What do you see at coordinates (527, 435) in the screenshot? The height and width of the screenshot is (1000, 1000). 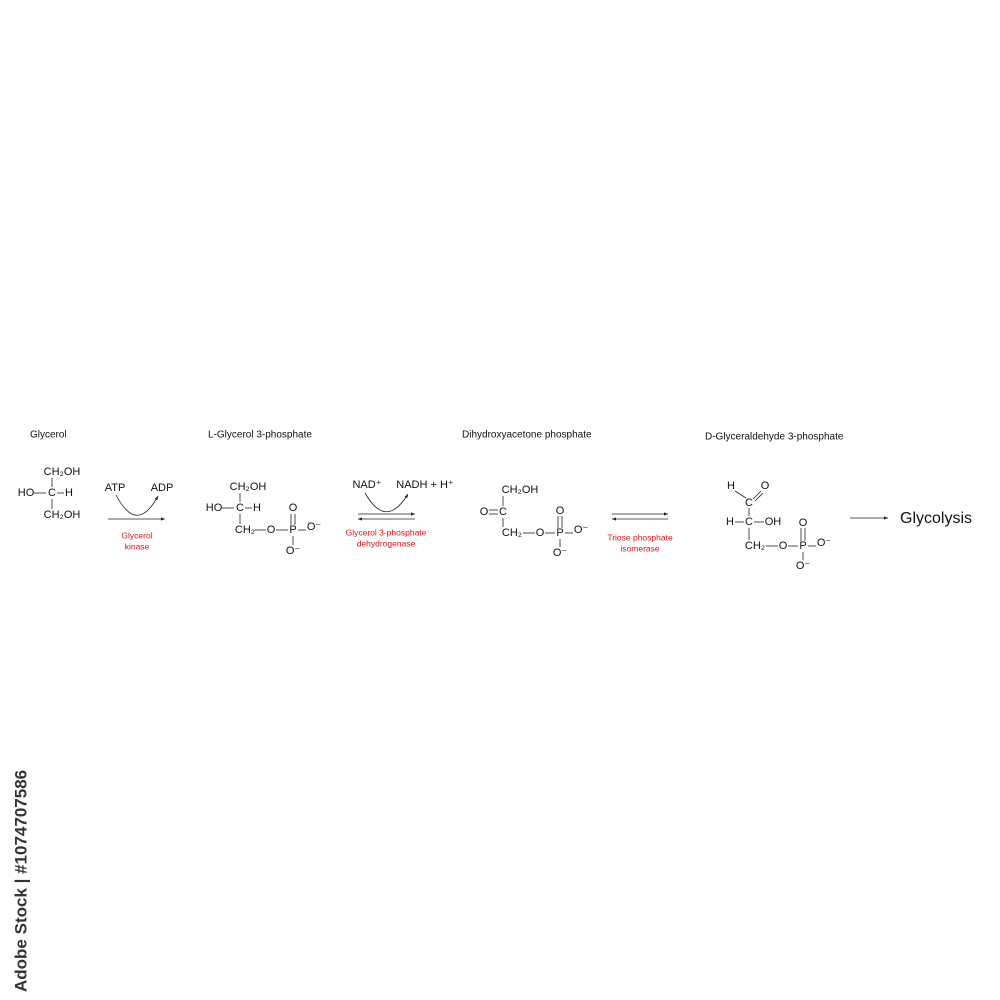 I see `compound-name: Dihydroxyacetone phosphate` at bounding box center [527, 435].